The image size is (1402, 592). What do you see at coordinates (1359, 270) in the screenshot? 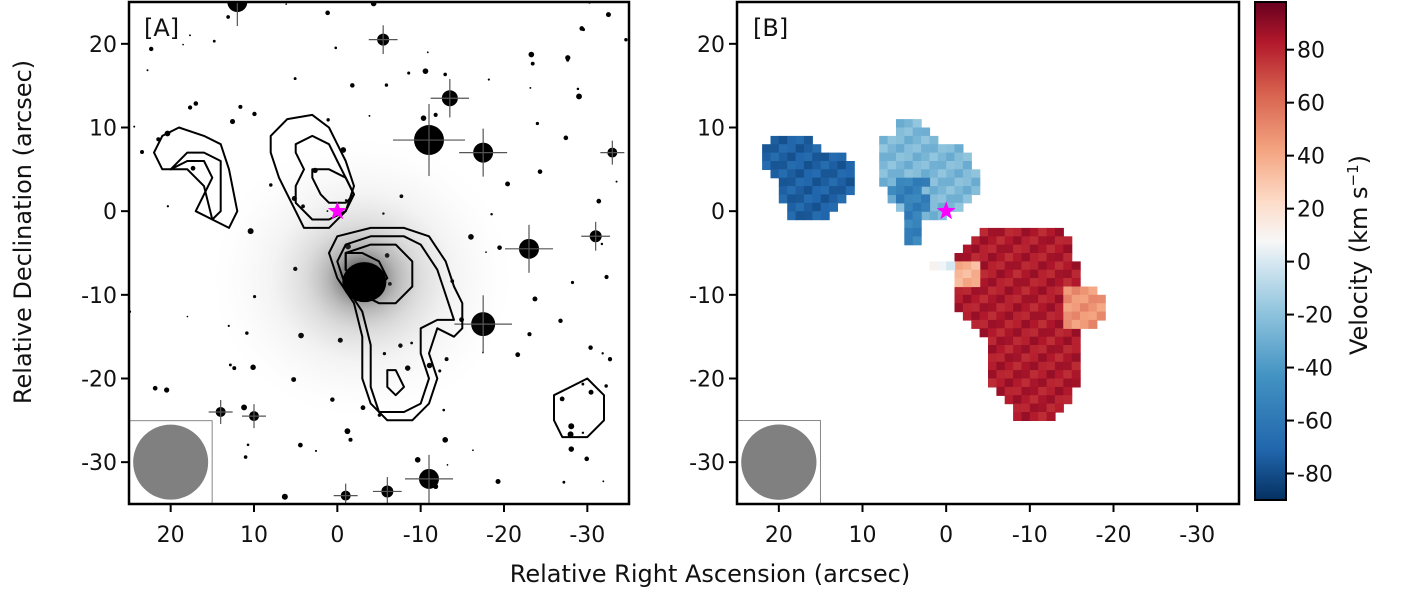
I see `colorbar-label-main: Velocity (km s` at bounding box center [1359, 270].